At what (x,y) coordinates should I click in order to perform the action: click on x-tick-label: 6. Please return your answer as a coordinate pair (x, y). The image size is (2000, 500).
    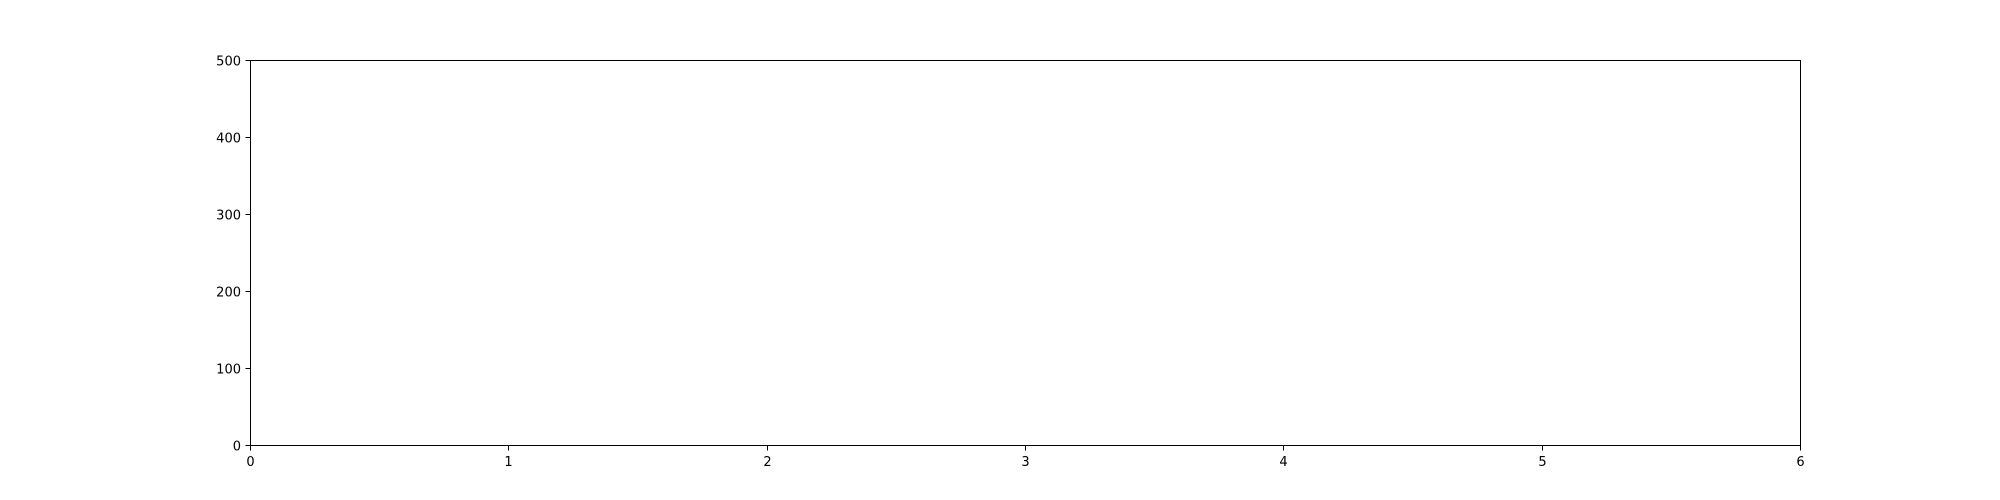
    Looking at the image, I should click on (1800, 462).